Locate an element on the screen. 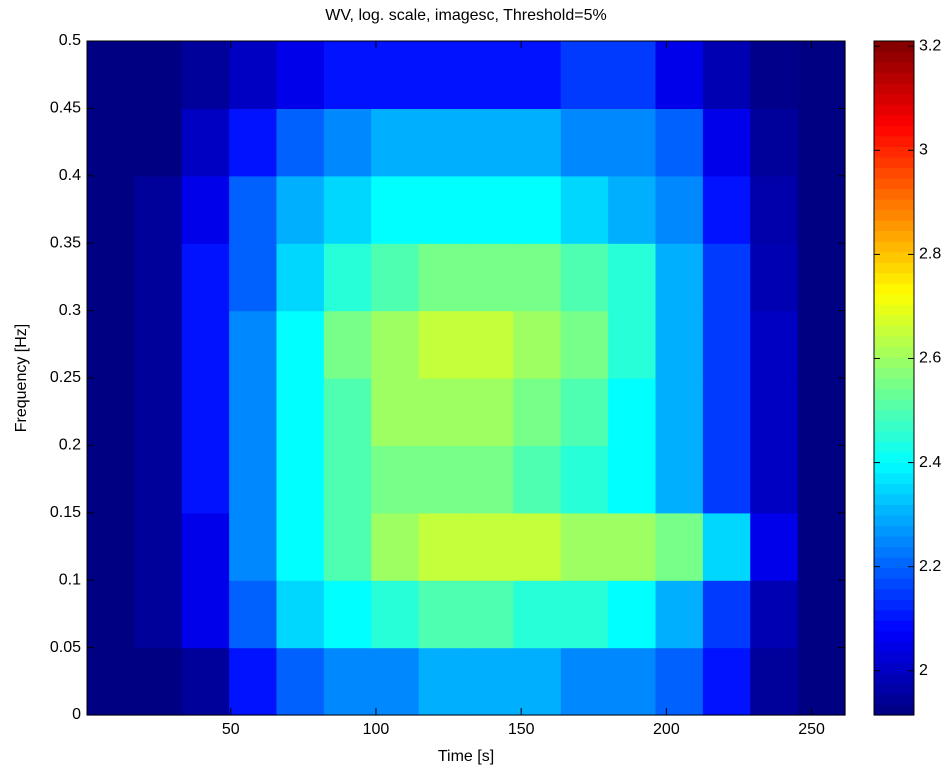 This screenshot has width=952, height=771. x-tick-label: 250 is located at coordinates (811, 729).